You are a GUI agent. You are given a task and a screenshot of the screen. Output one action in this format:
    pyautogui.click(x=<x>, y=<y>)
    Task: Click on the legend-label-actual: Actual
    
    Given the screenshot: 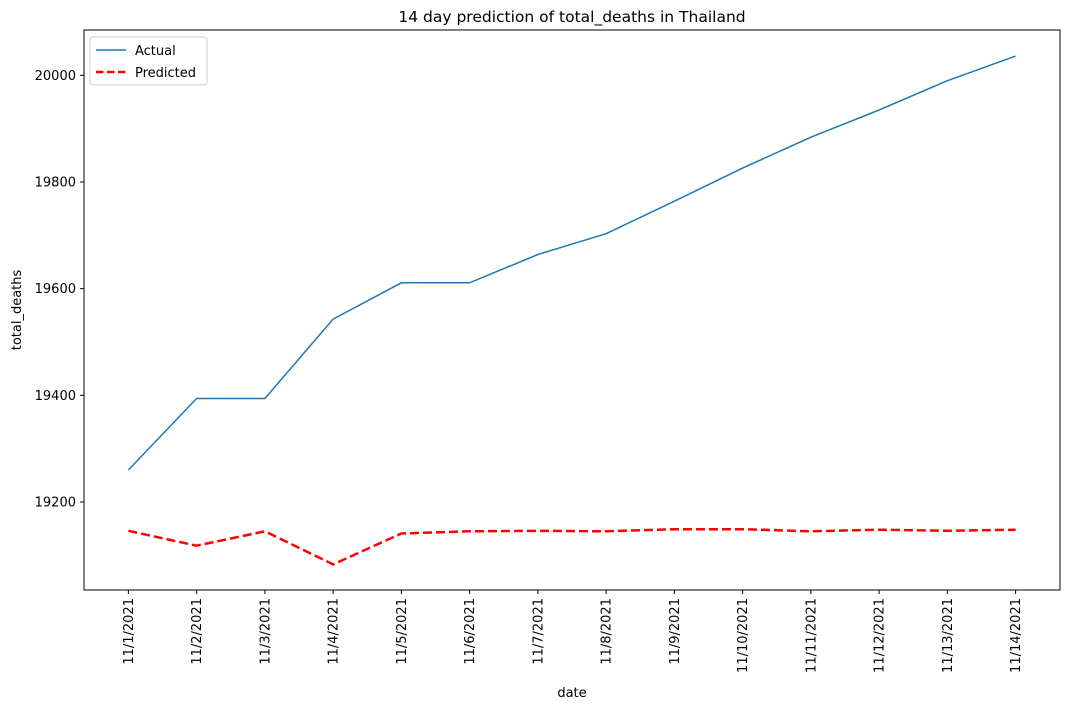 What is the action you would take?
    pyautogui.click(x=155, y=51)
    